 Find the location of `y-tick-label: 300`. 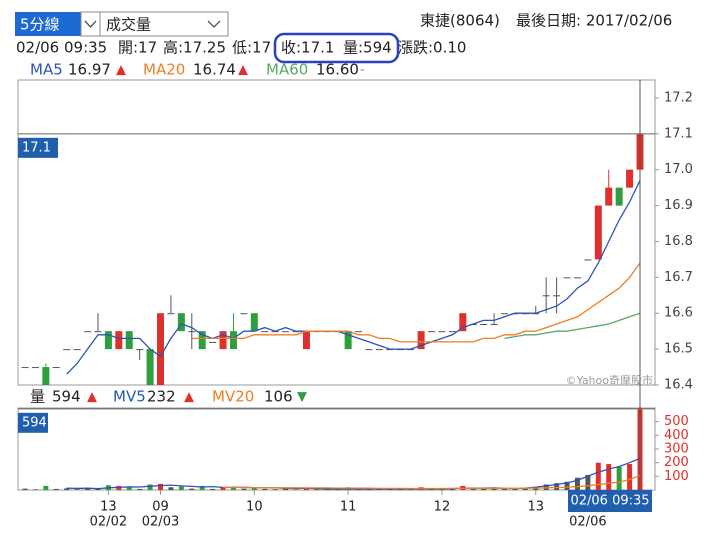

y-tick-label: 300 is located at coordinates (676, 449).